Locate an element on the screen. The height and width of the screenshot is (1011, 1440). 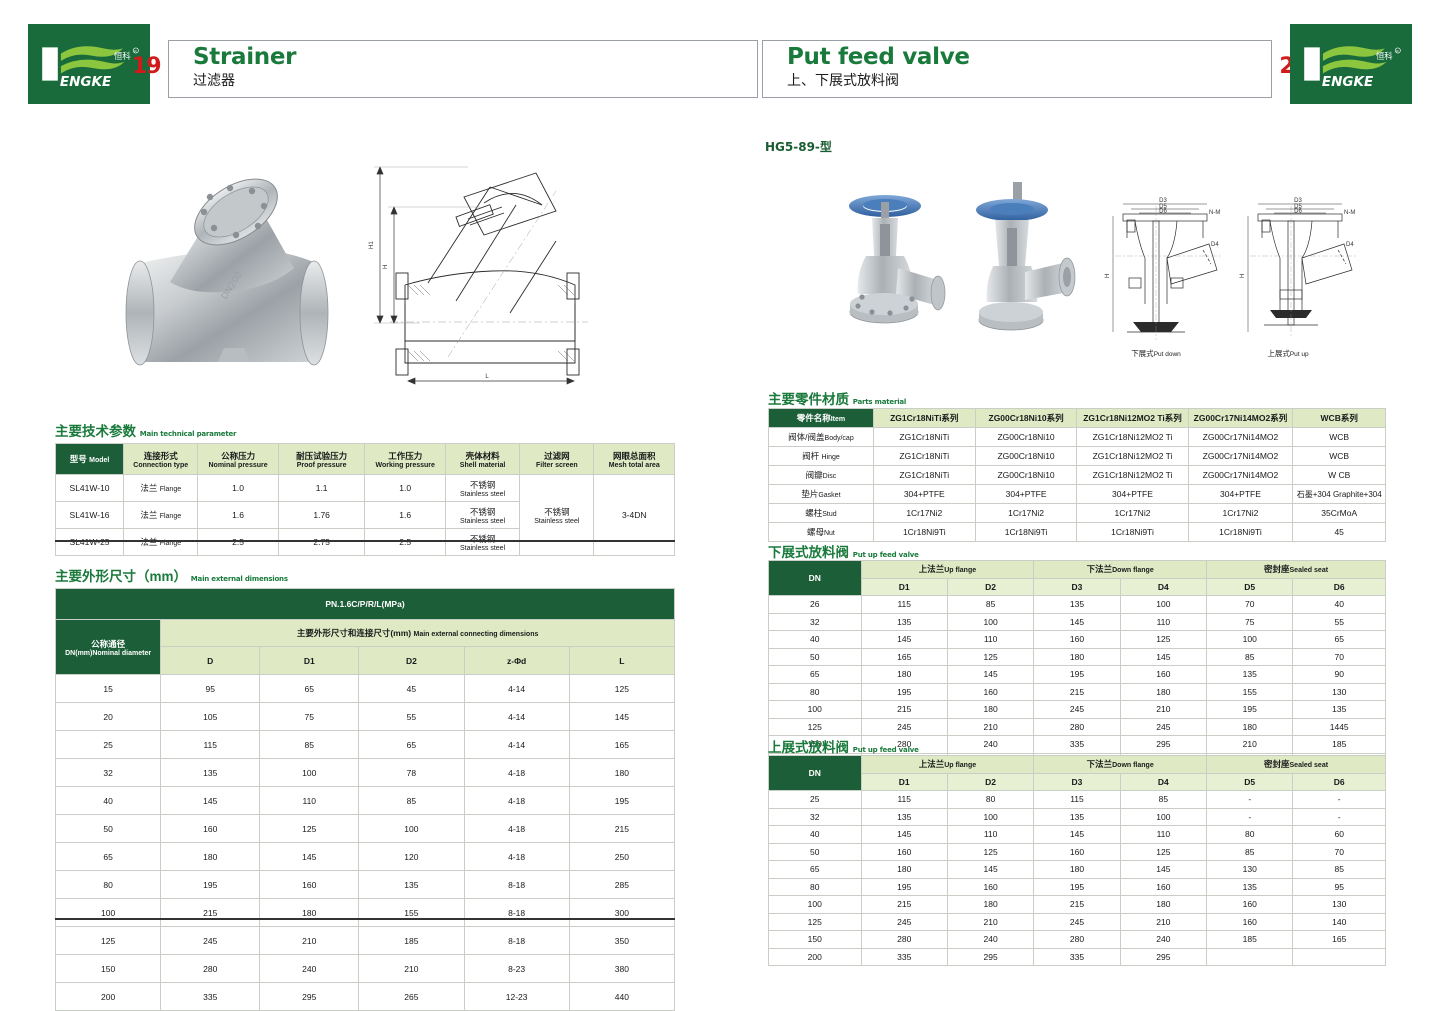
cell-l: 165 is located at coordinates (622, 744).